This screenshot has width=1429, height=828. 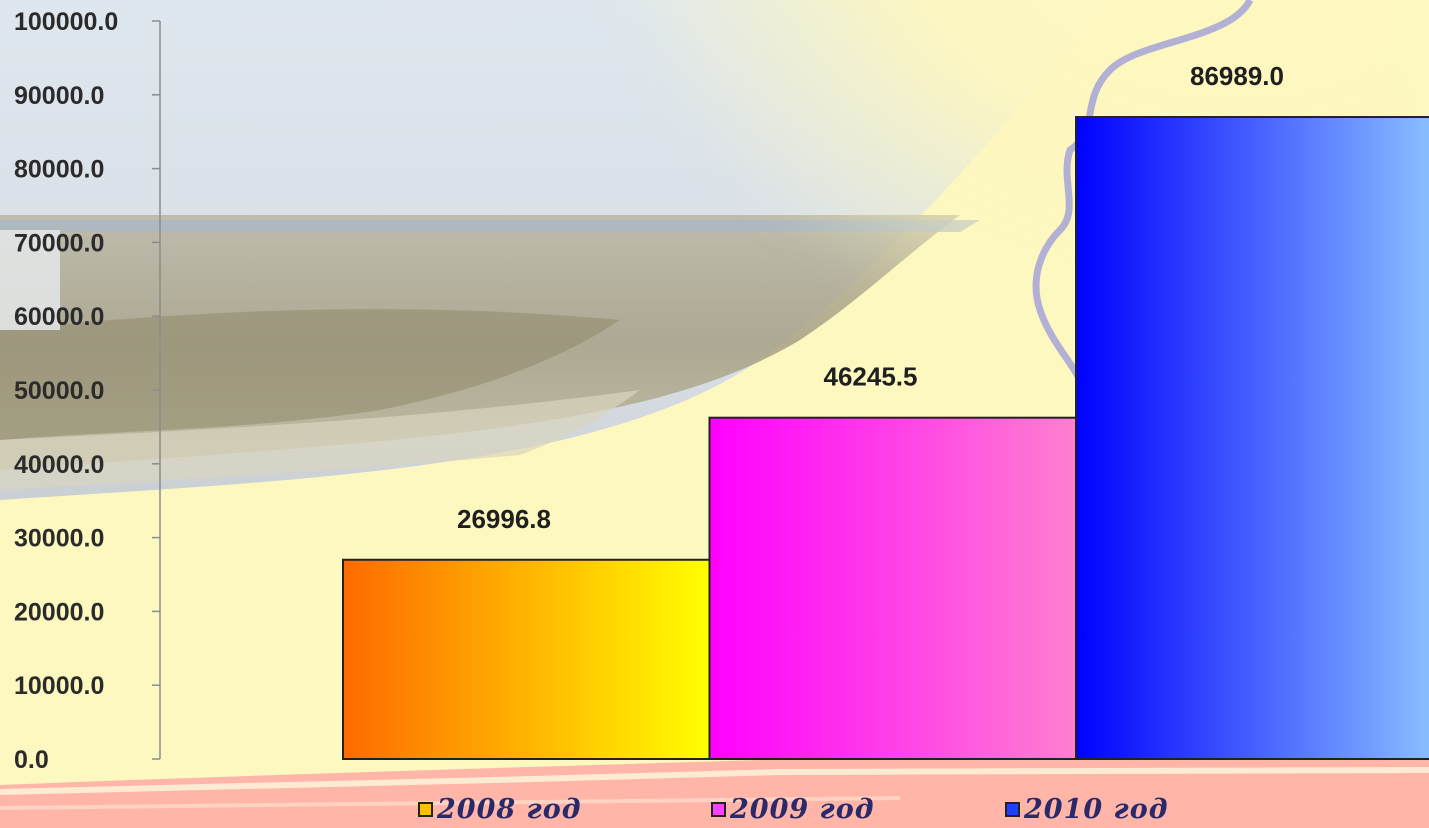 I want to click on y-tick-label: 60000.0, so click(x=59, y=317).